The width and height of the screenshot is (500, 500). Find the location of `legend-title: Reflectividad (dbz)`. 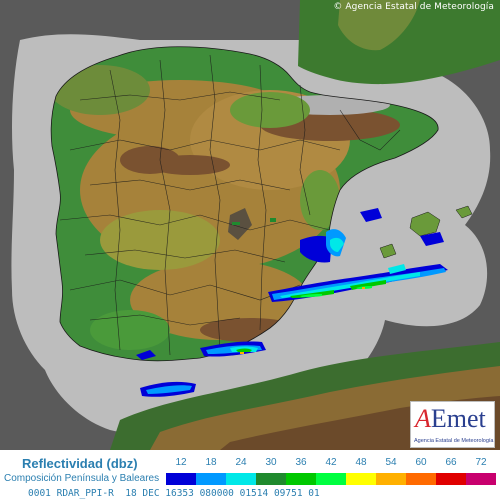

legend-title: Reflectividad (dbz) is located at coordinates (80, 463).